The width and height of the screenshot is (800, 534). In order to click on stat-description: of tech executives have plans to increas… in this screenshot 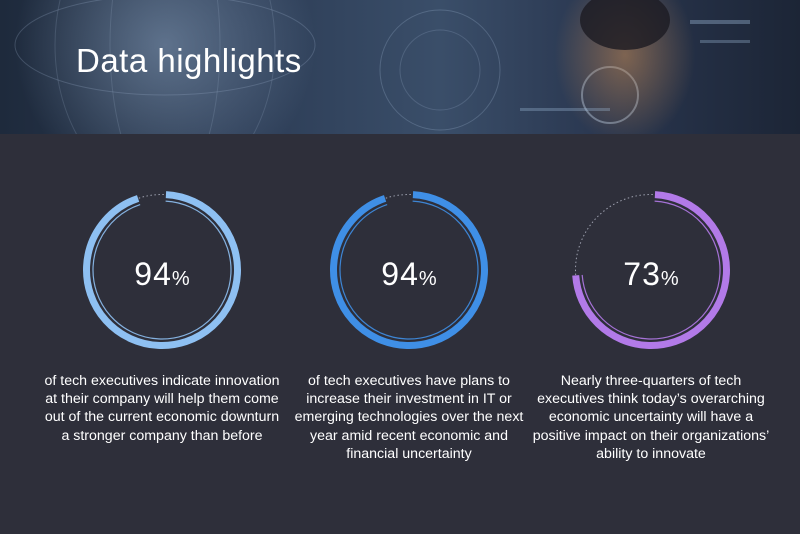, I will do `click(409, 417)`.